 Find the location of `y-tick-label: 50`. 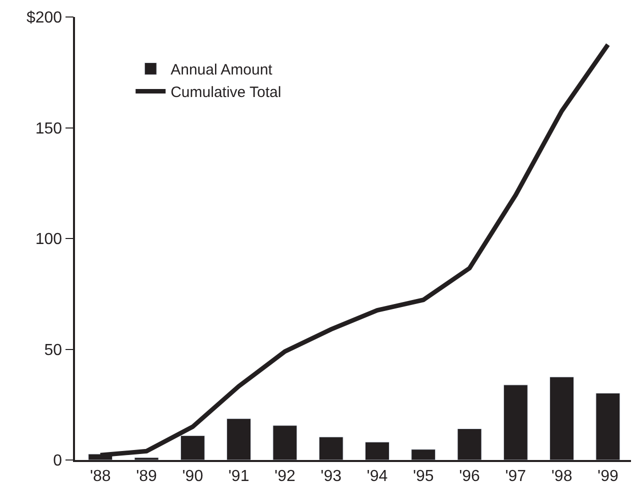

y-tick-label: 50 is located at coordinates (53, 350).